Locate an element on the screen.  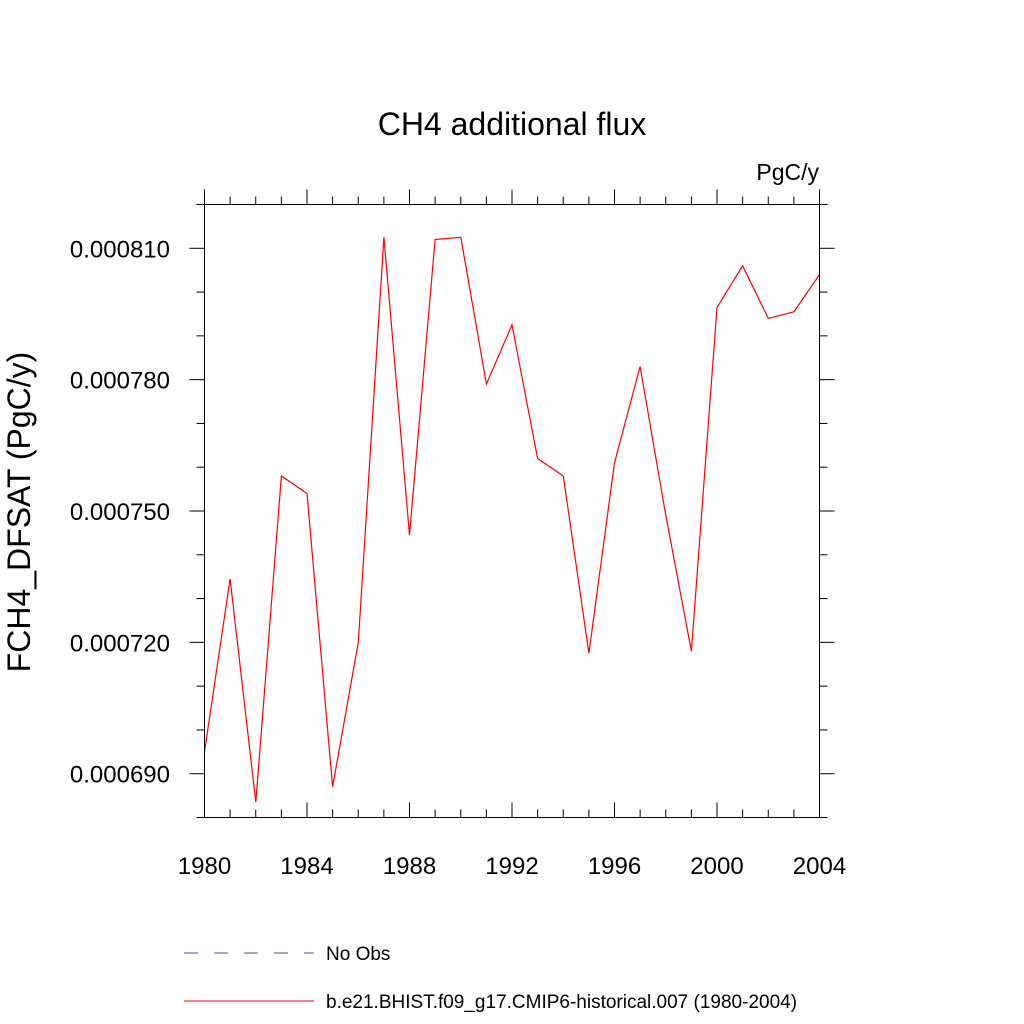
chart-title: CH4 additional flux is located at coordinates (512, 124).